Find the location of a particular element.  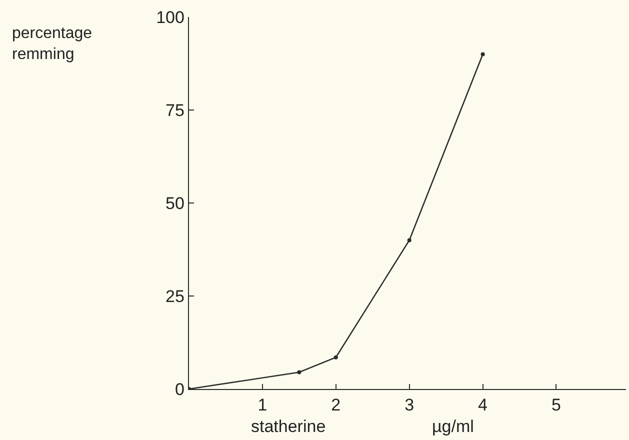

y-tick-label: 0 is located at coordinates (179, 389).